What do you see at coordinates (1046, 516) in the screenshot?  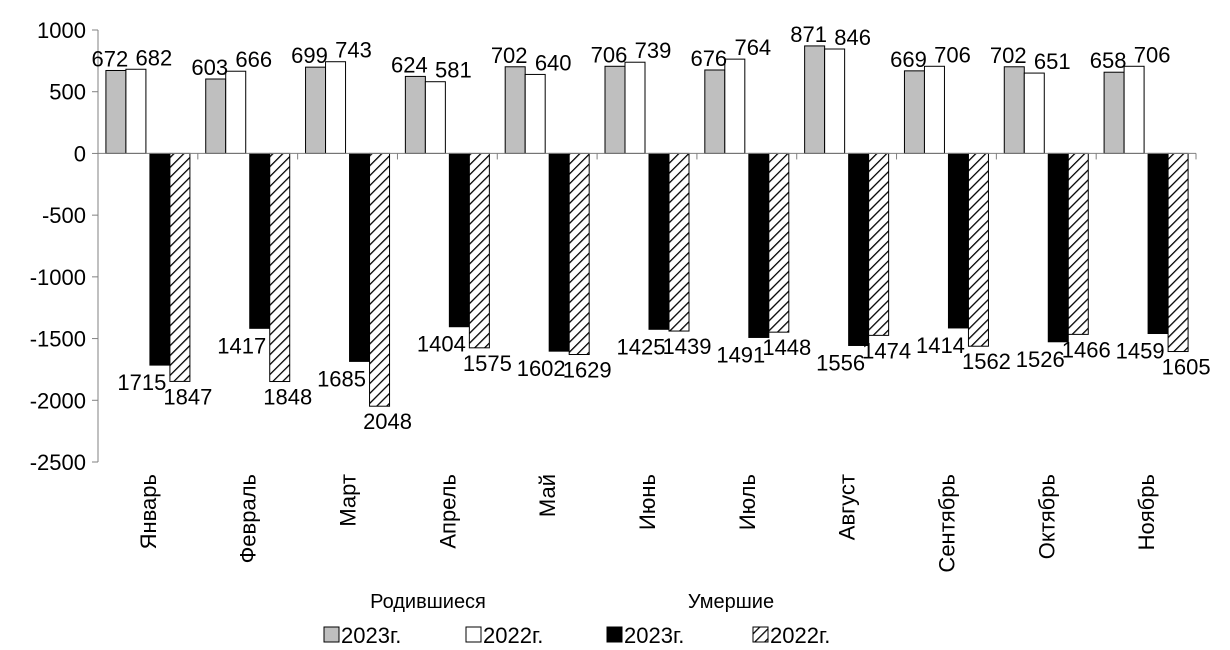 I see `category-label-9: Октябрь` at bounding box center [1046, 516].